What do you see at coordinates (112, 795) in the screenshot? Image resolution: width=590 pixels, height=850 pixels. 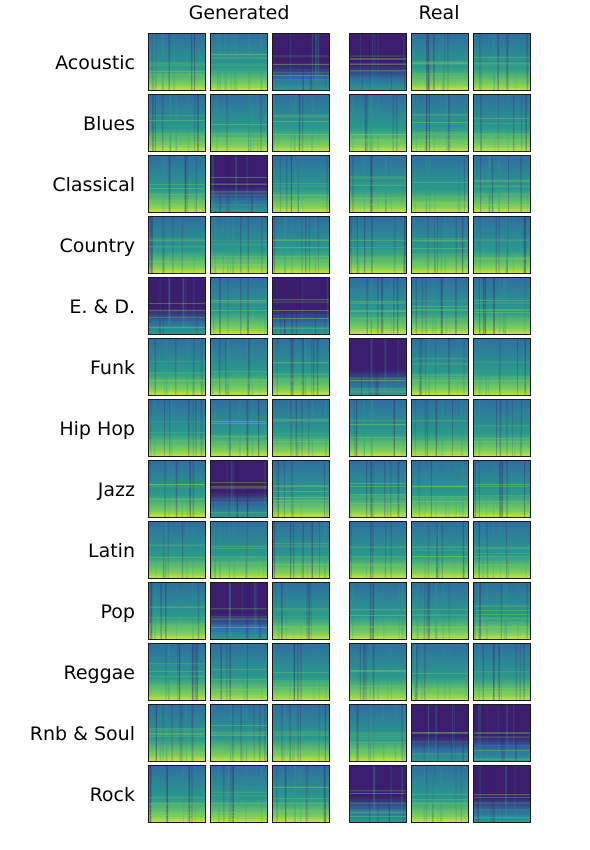 I see `row-label-rock: Rock` at bounding box center [112, 795].